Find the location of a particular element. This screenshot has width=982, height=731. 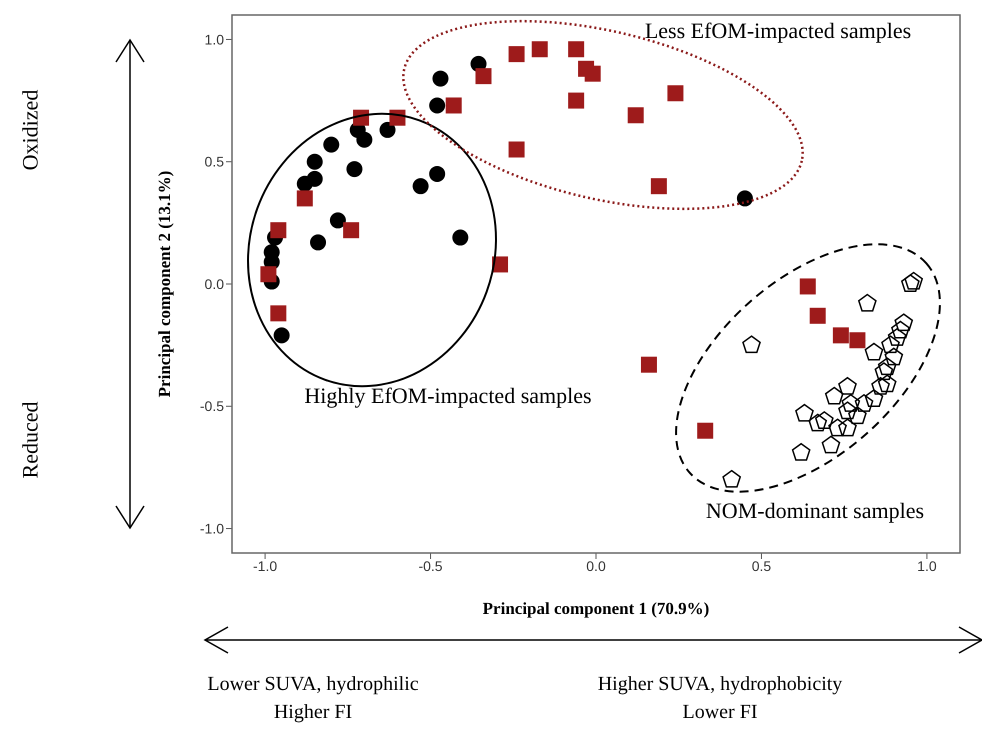

x-axis-title: Principal component 1 (70.9%) is located at coordinates (596, 608).